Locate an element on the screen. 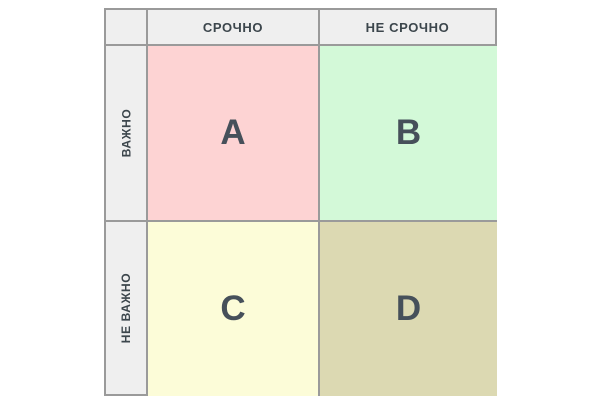 Image resolution: width=600 pixels, height=400 pixels. quadrant-a-letter: A is located at coordinates (233, 132).